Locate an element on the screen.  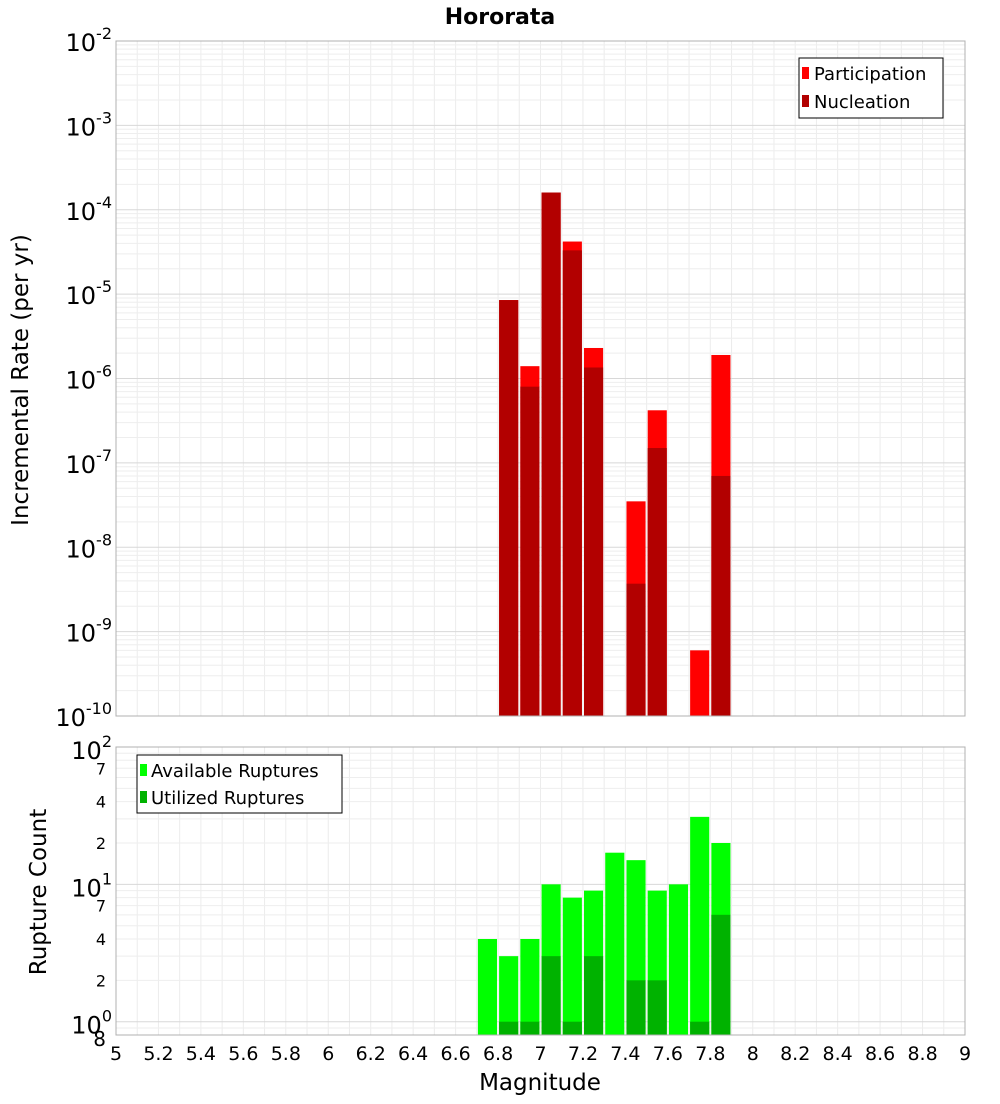
rate-y-tick-label: 10⁻⁶ is located at coordinates (89, 378).